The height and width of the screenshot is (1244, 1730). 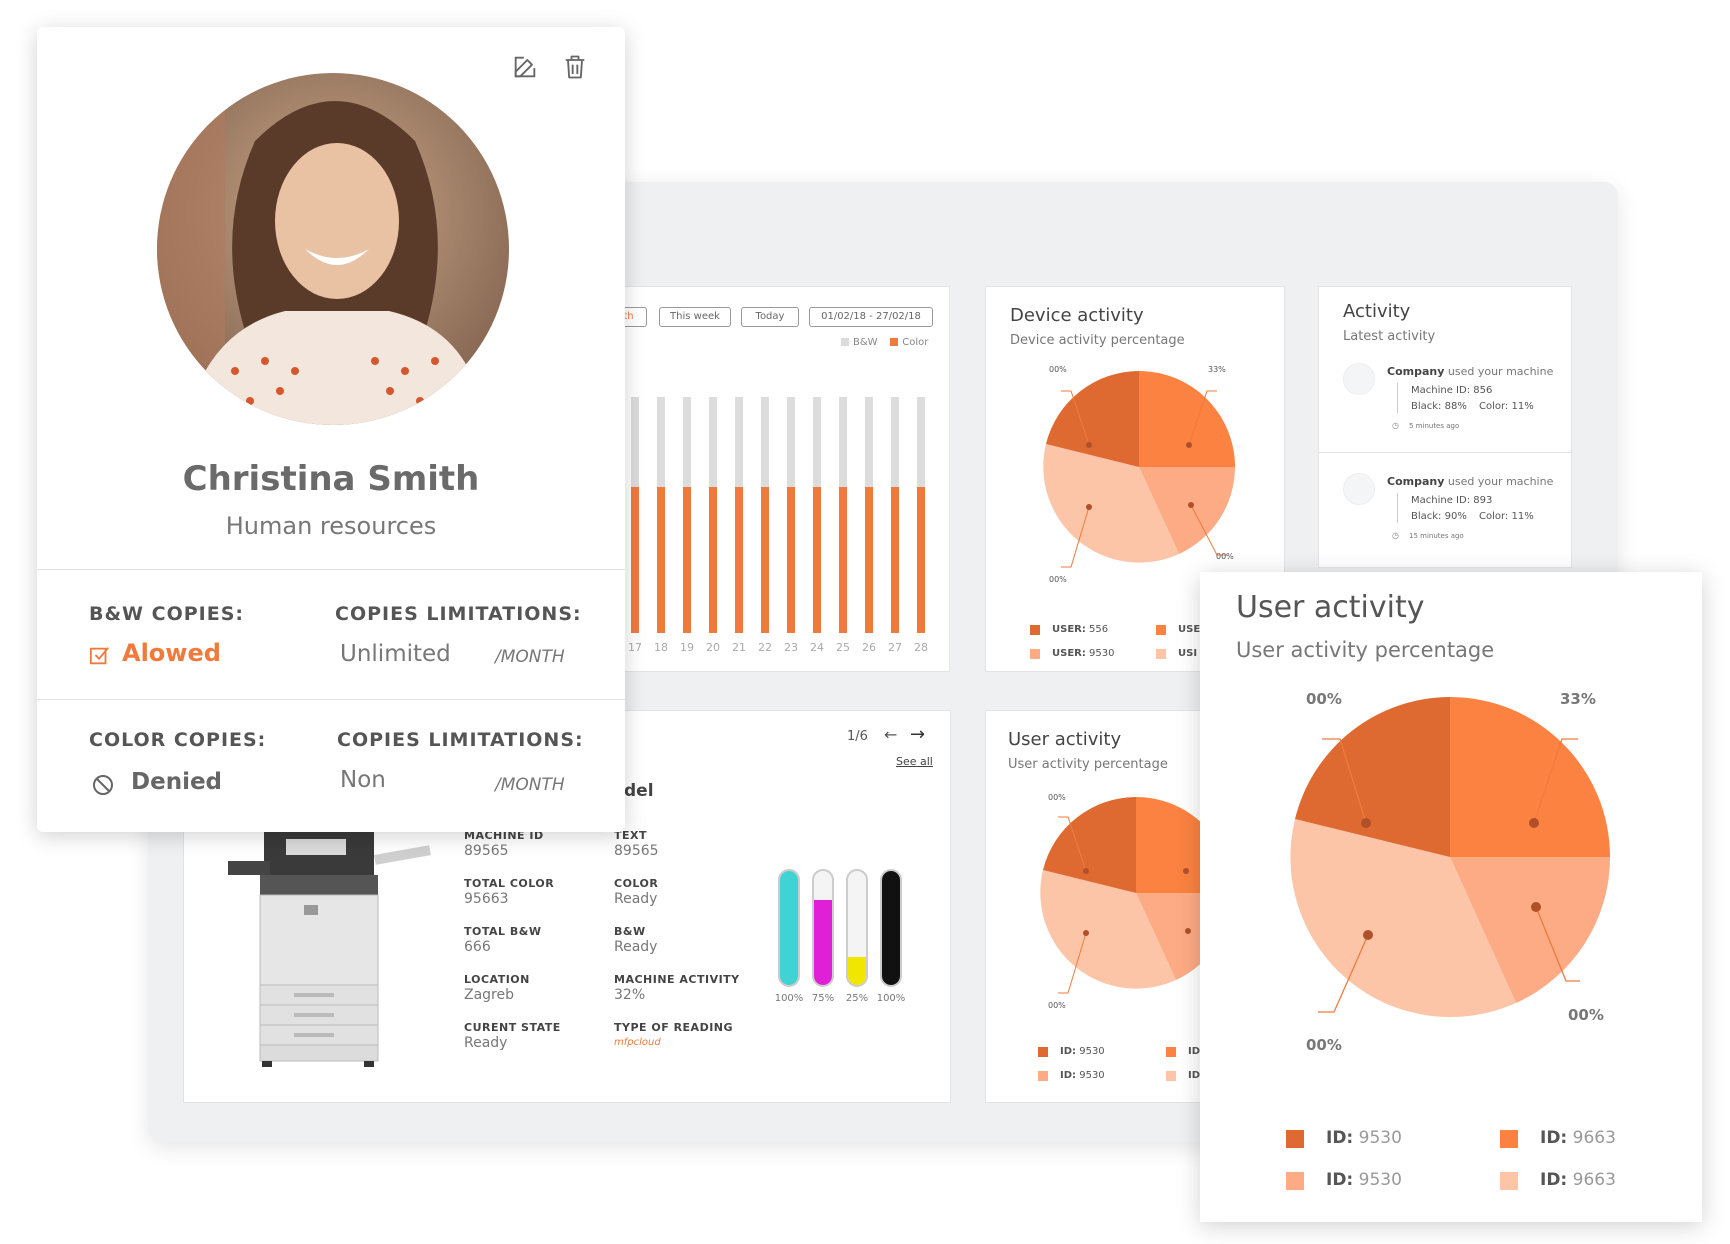 I want to click on user-activity-pie-chart, so click(x=1450, y=857).